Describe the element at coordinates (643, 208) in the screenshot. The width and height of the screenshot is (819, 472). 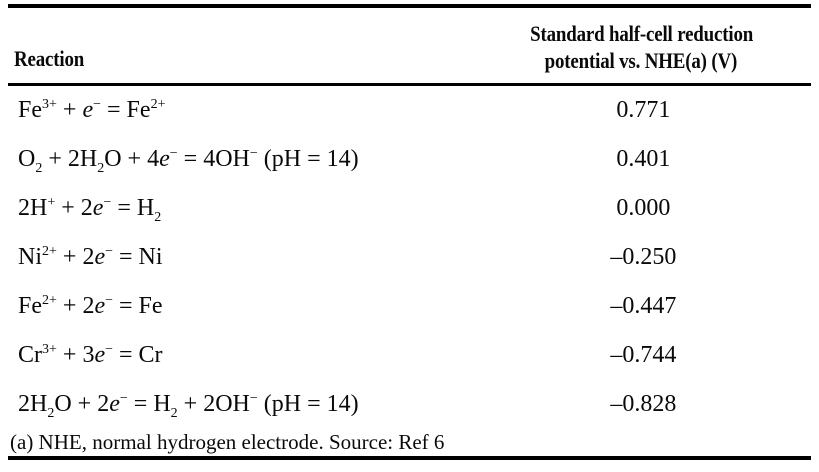
I see `potential-value: 0.000` at that location.